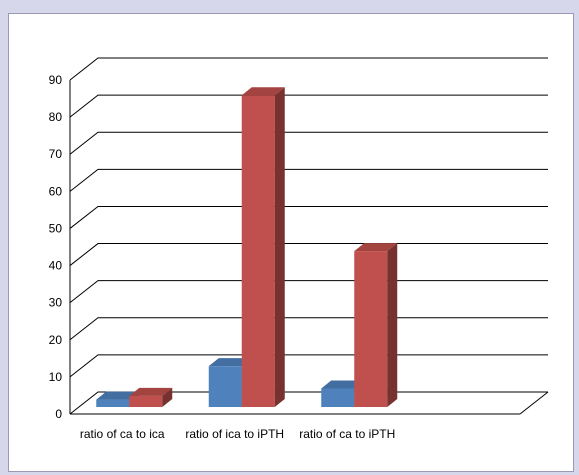  What do you see at coordinates (56, 191) in the screenshot?
I see `y-tick-label-60: 60` at bounding box center [56, 191].